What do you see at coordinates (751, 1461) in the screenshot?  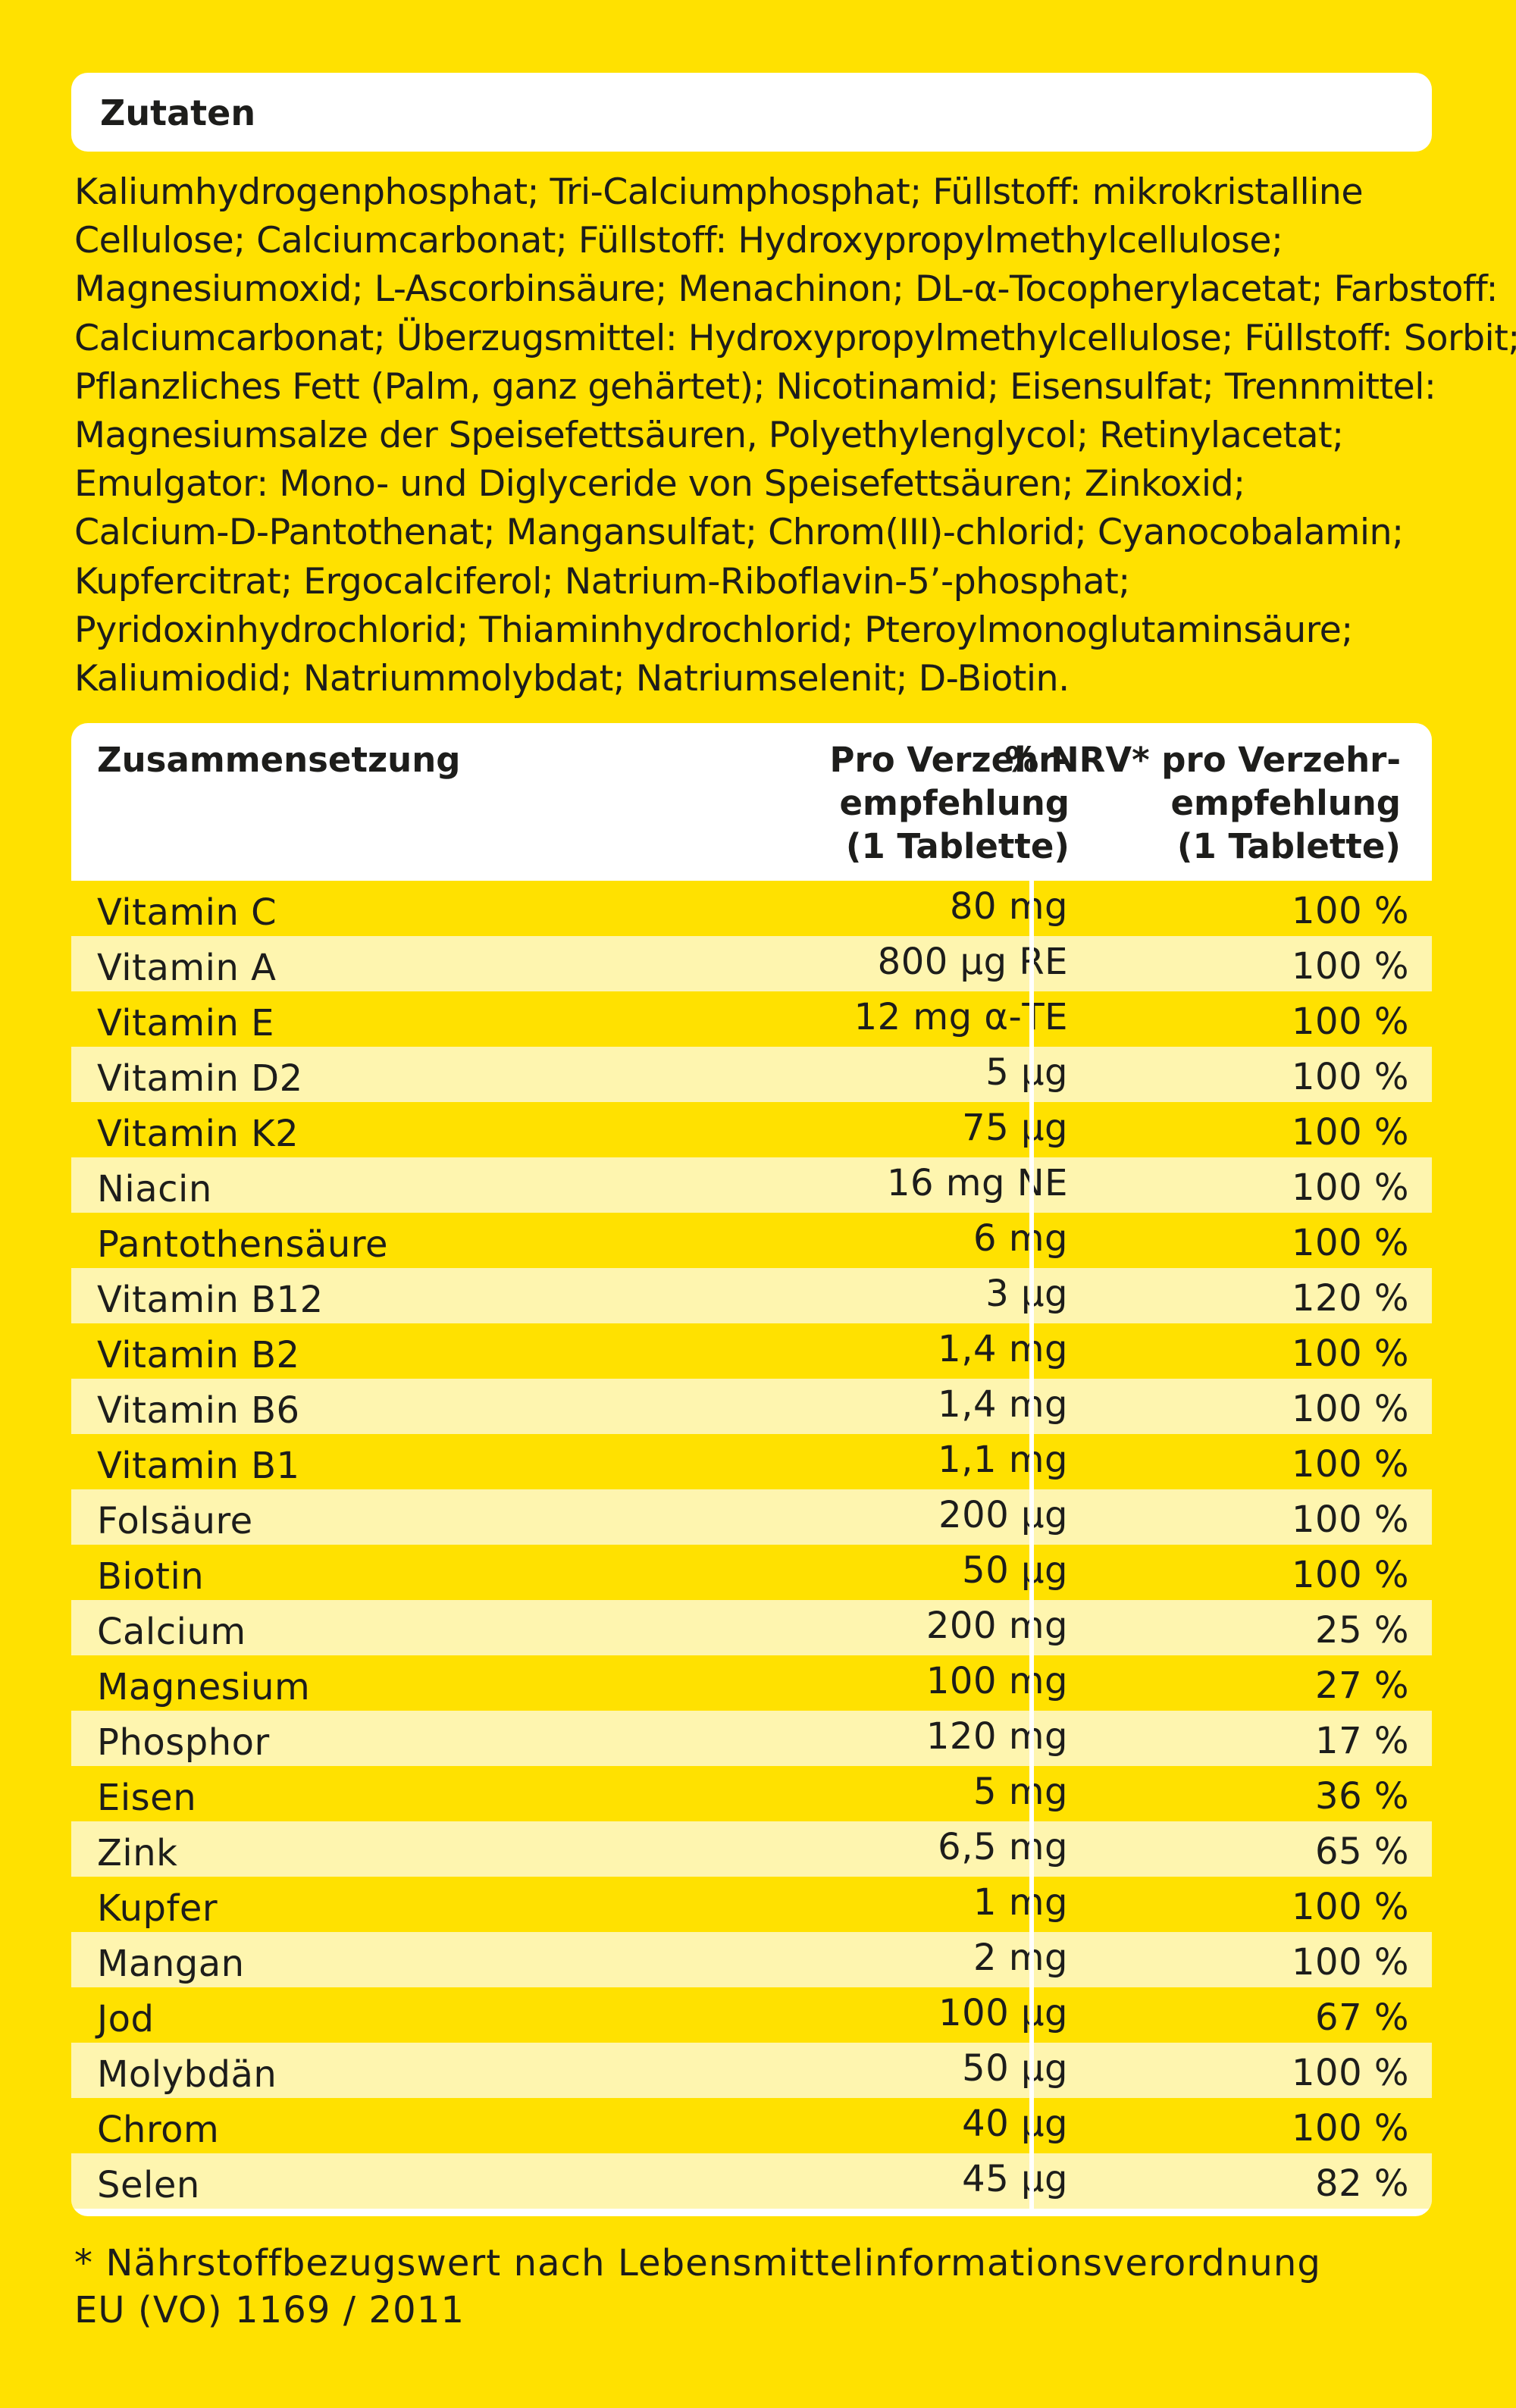 I see `table-row: Vitamin B1 1,1 mg 100 %` at bounding box center [751, 1461].